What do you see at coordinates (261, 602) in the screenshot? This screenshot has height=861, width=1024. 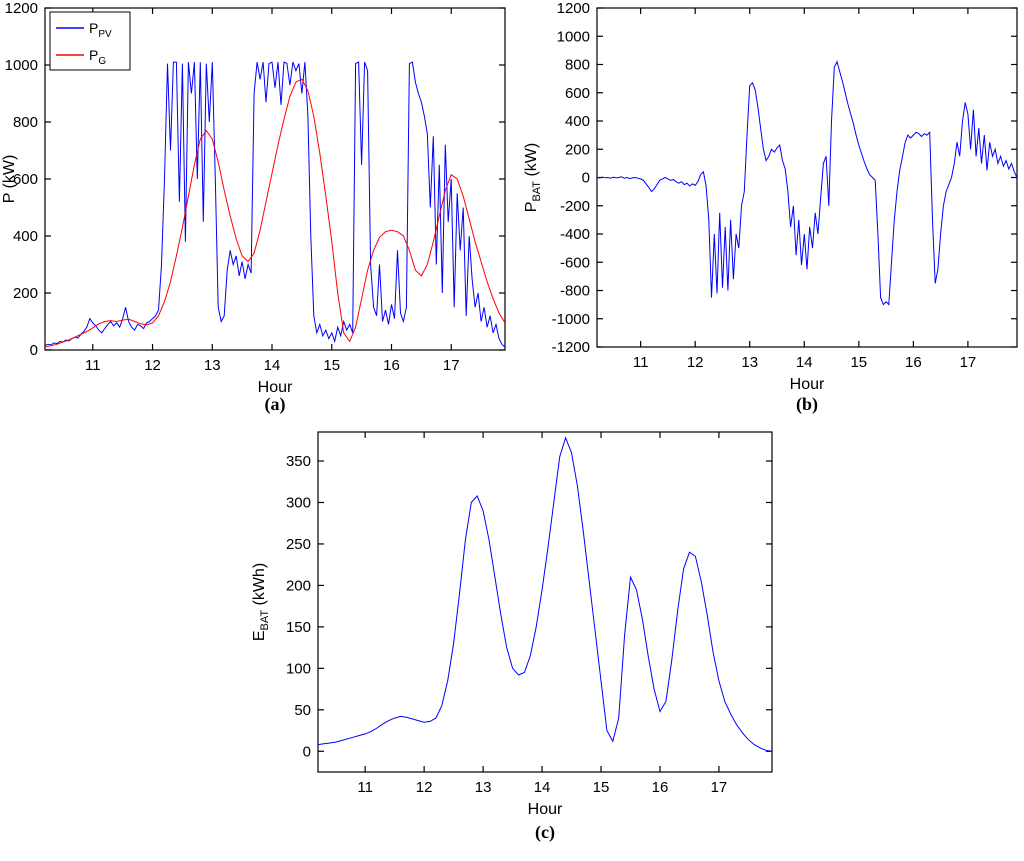 I see `y-axis-label: EBAT (kWh)` at bounding box center [261, 602].